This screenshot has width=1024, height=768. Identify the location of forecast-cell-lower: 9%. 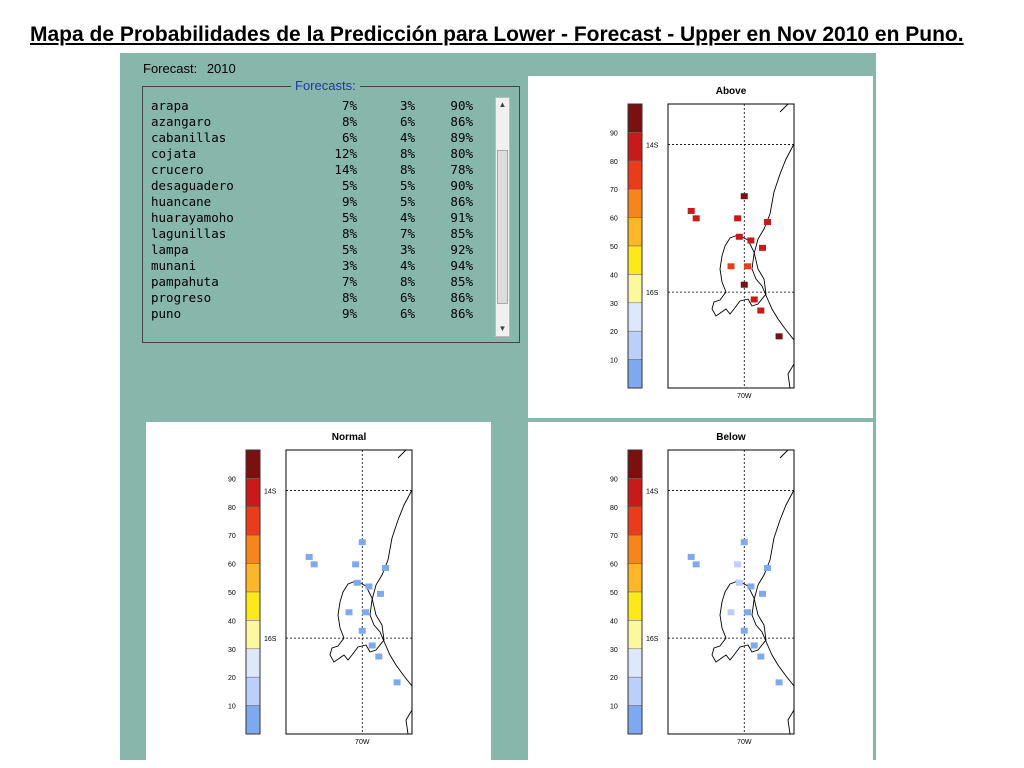
(349, 201).